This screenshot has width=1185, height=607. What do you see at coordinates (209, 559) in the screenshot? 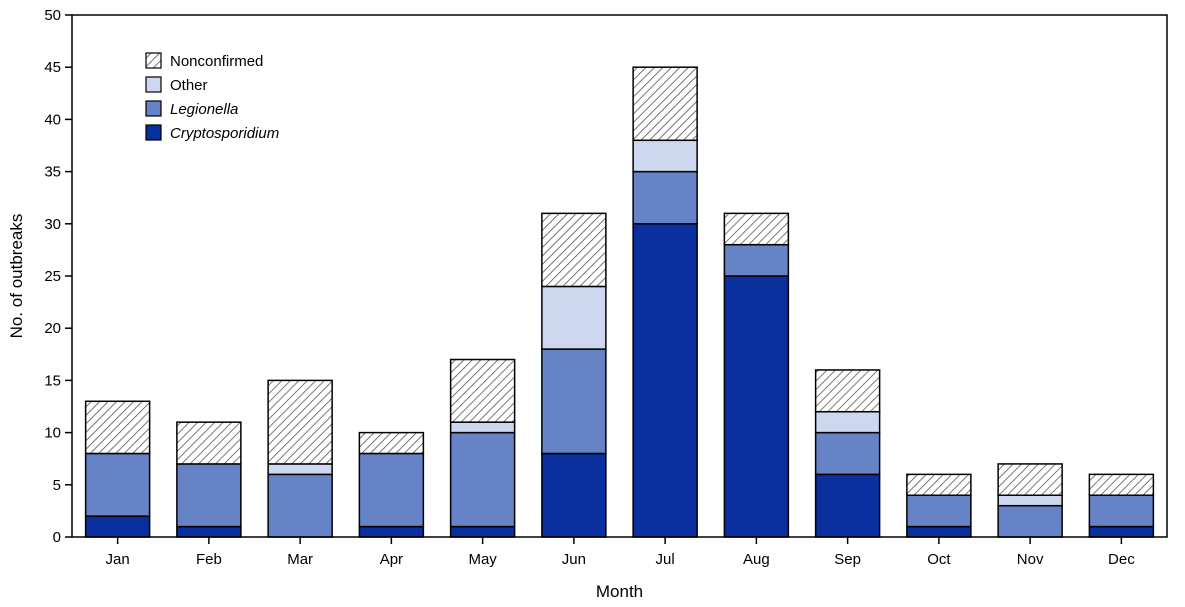
I see `x-tick-label: Feb` at bounding box center [209, 559].